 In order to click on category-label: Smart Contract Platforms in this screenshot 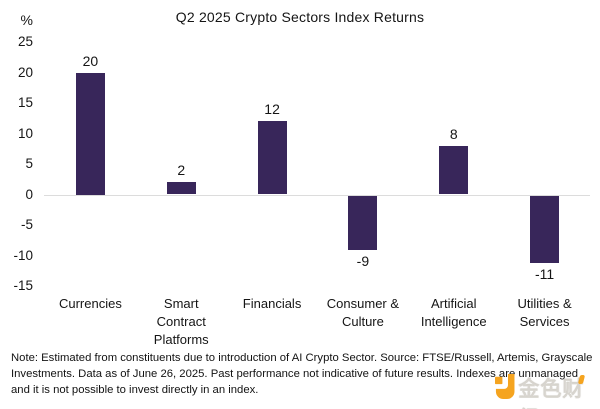, I will do `click(181, 321)`.